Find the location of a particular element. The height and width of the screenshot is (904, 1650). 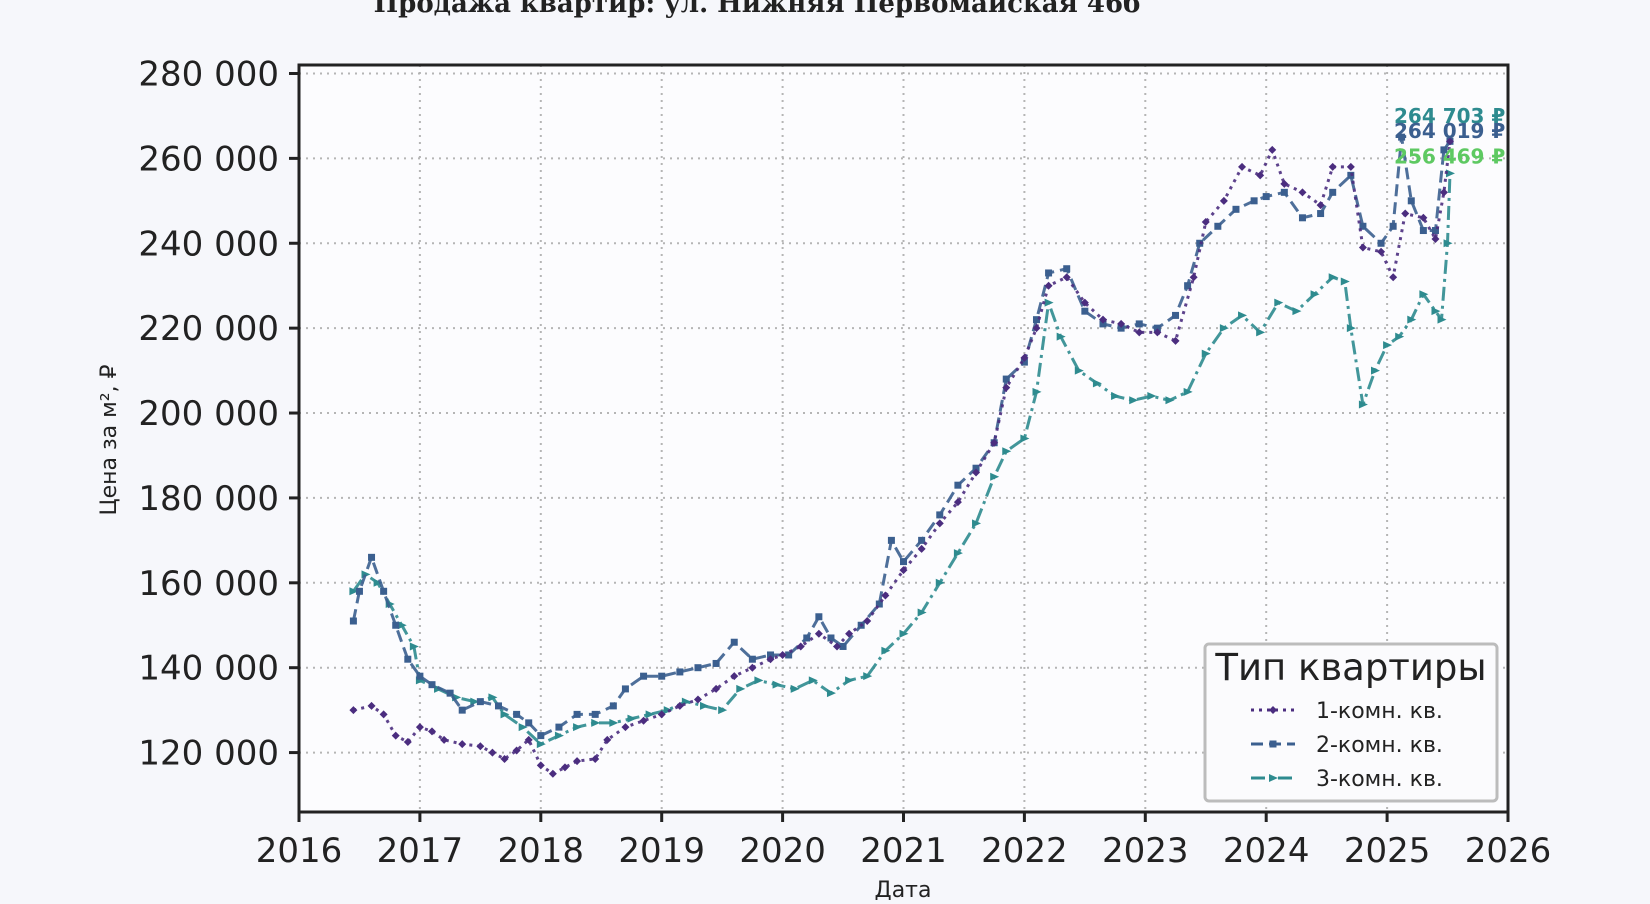

end-labels: 264 703 ₽264 019 ₽256 469 ₽ is located at coordinates (1449, 136).